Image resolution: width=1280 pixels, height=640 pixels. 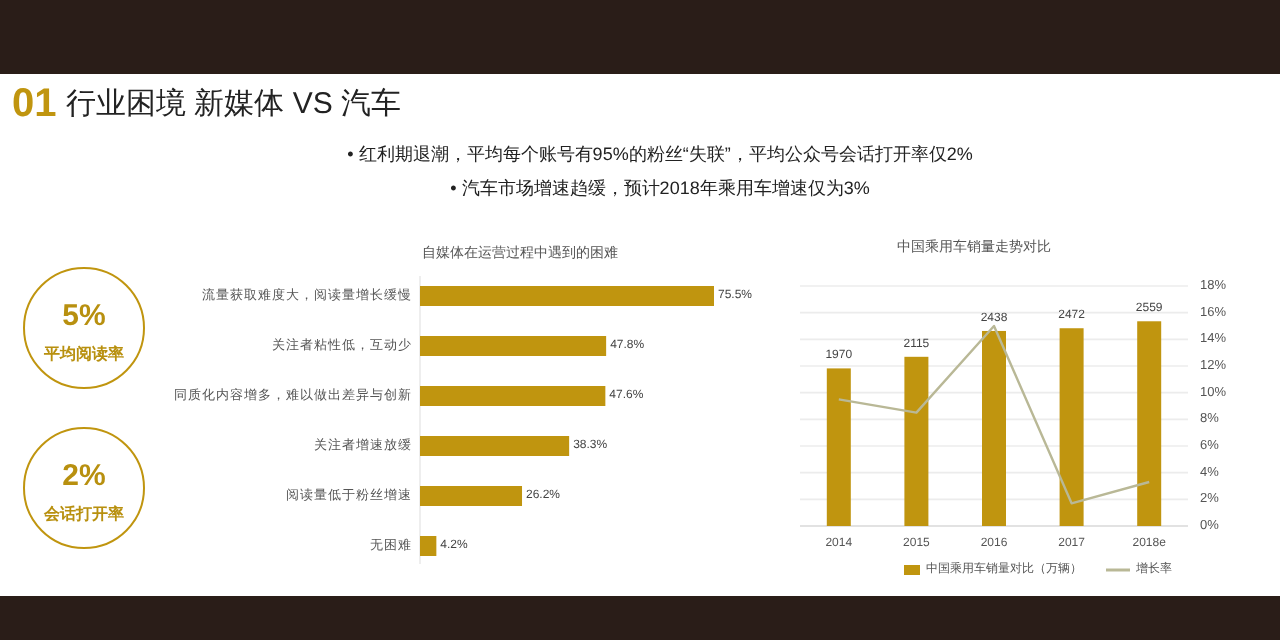 What do you see at coordinates (83, 353) in the screenshot?
I see `text: 平均阅读率` at bounding box center [83, 353].